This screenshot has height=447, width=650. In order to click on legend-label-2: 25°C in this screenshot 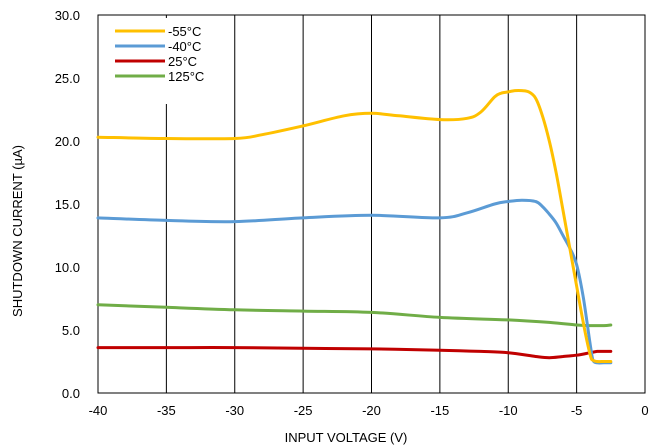, I will do `click(182, 61)`.